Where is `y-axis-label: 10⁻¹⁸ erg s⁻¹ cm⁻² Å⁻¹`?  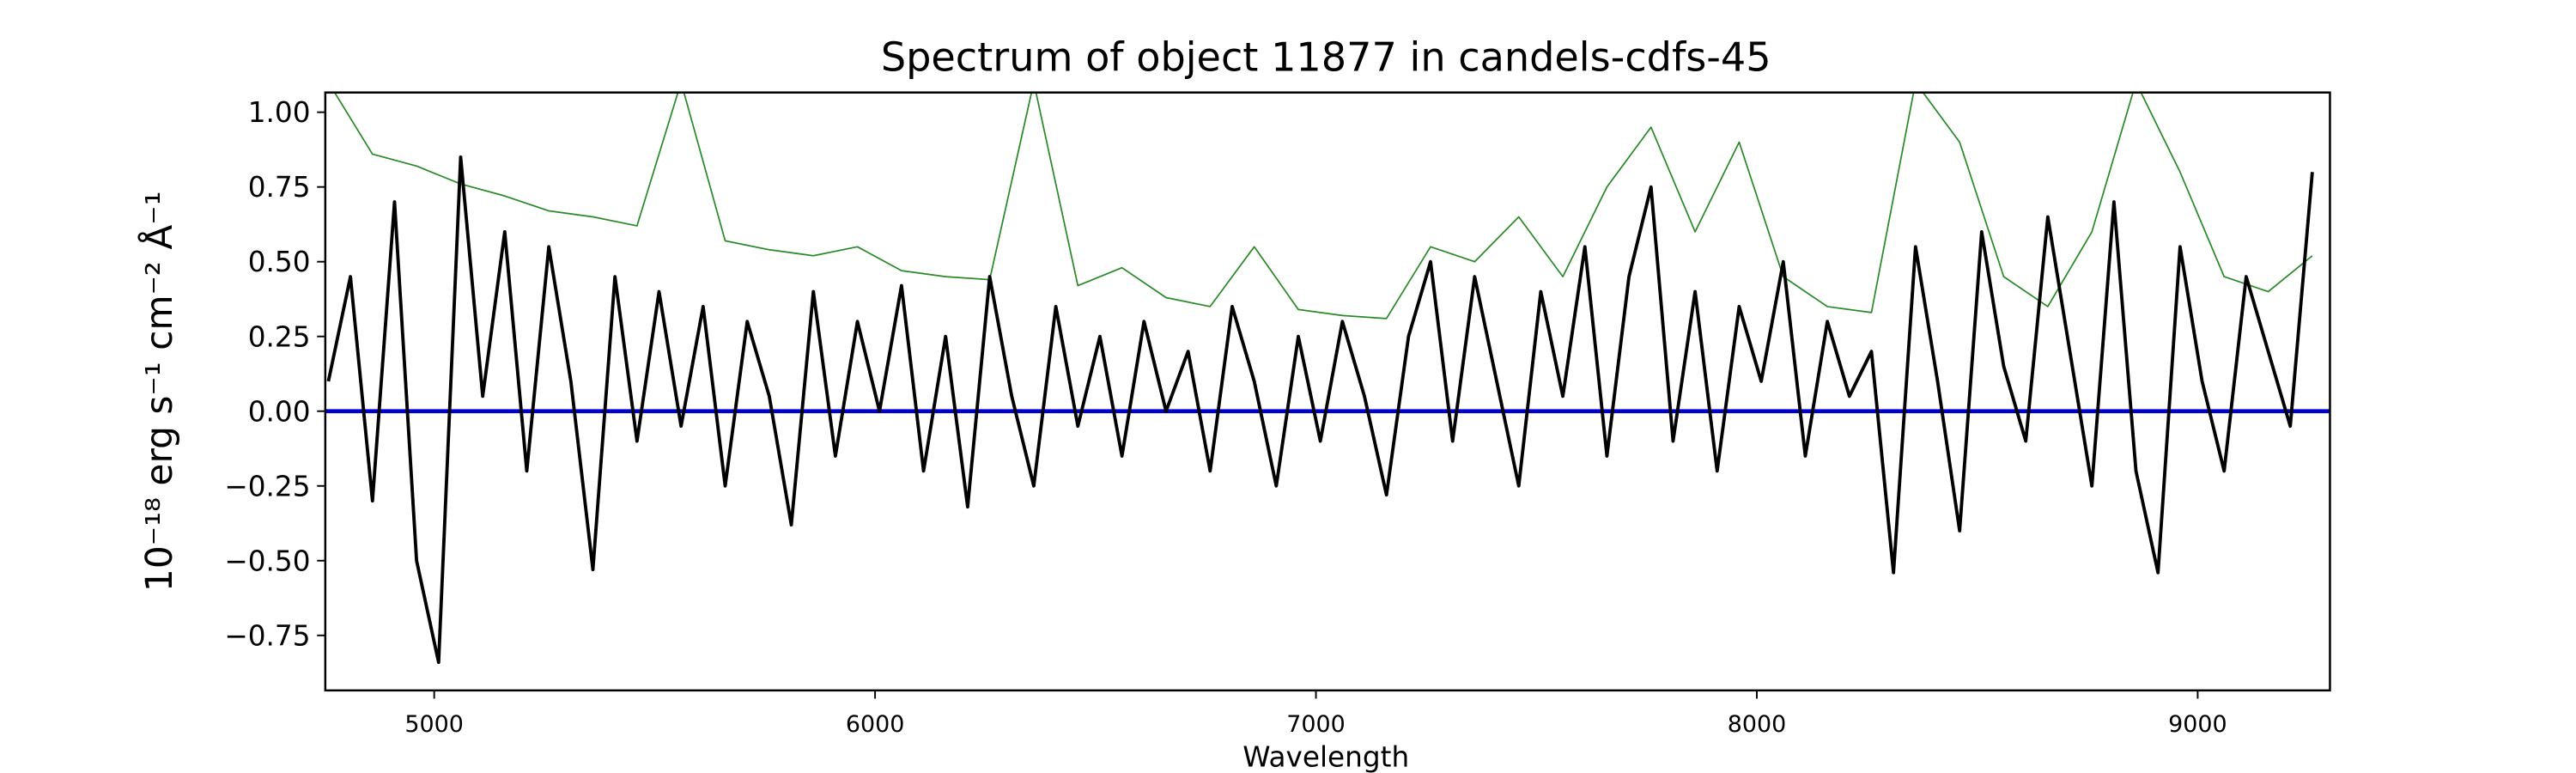
y-axis-label: 10⁻¹⁸ erg s⁻¹ cm⁻² Å⁻¹ is located at coordinates (159, 391).